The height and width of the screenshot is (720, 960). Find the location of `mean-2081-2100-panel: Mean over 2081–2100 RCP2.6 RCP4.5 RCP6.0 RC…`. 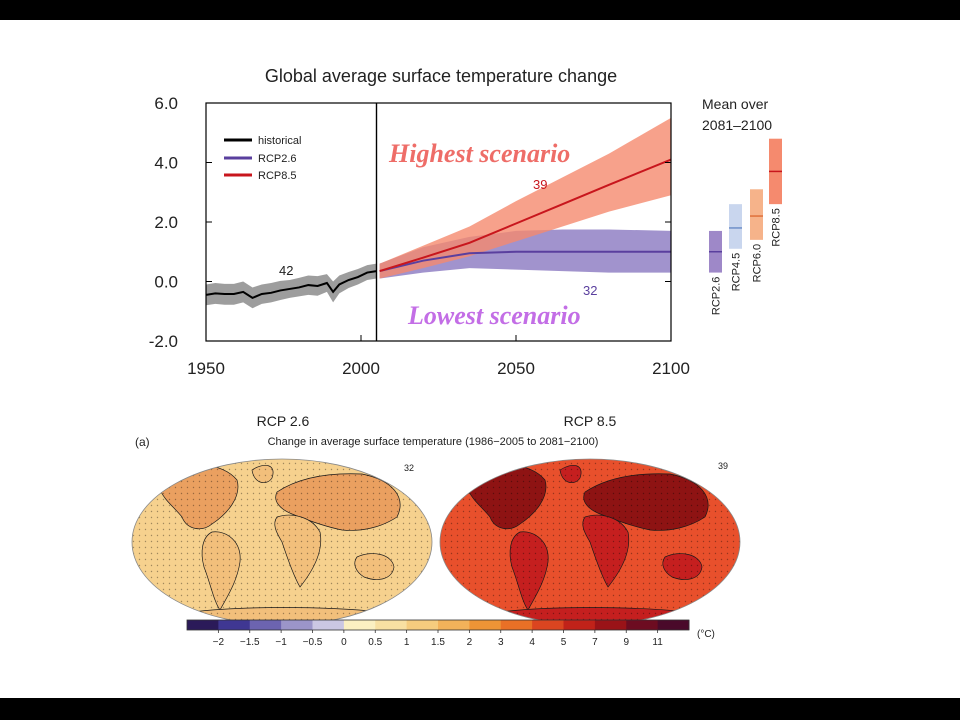

mean-2081-2100-panel: Mean over 2081–2100 RCP2.6 RCP4.5 RCP6.0 RC… is located at coordinates (742, 205).